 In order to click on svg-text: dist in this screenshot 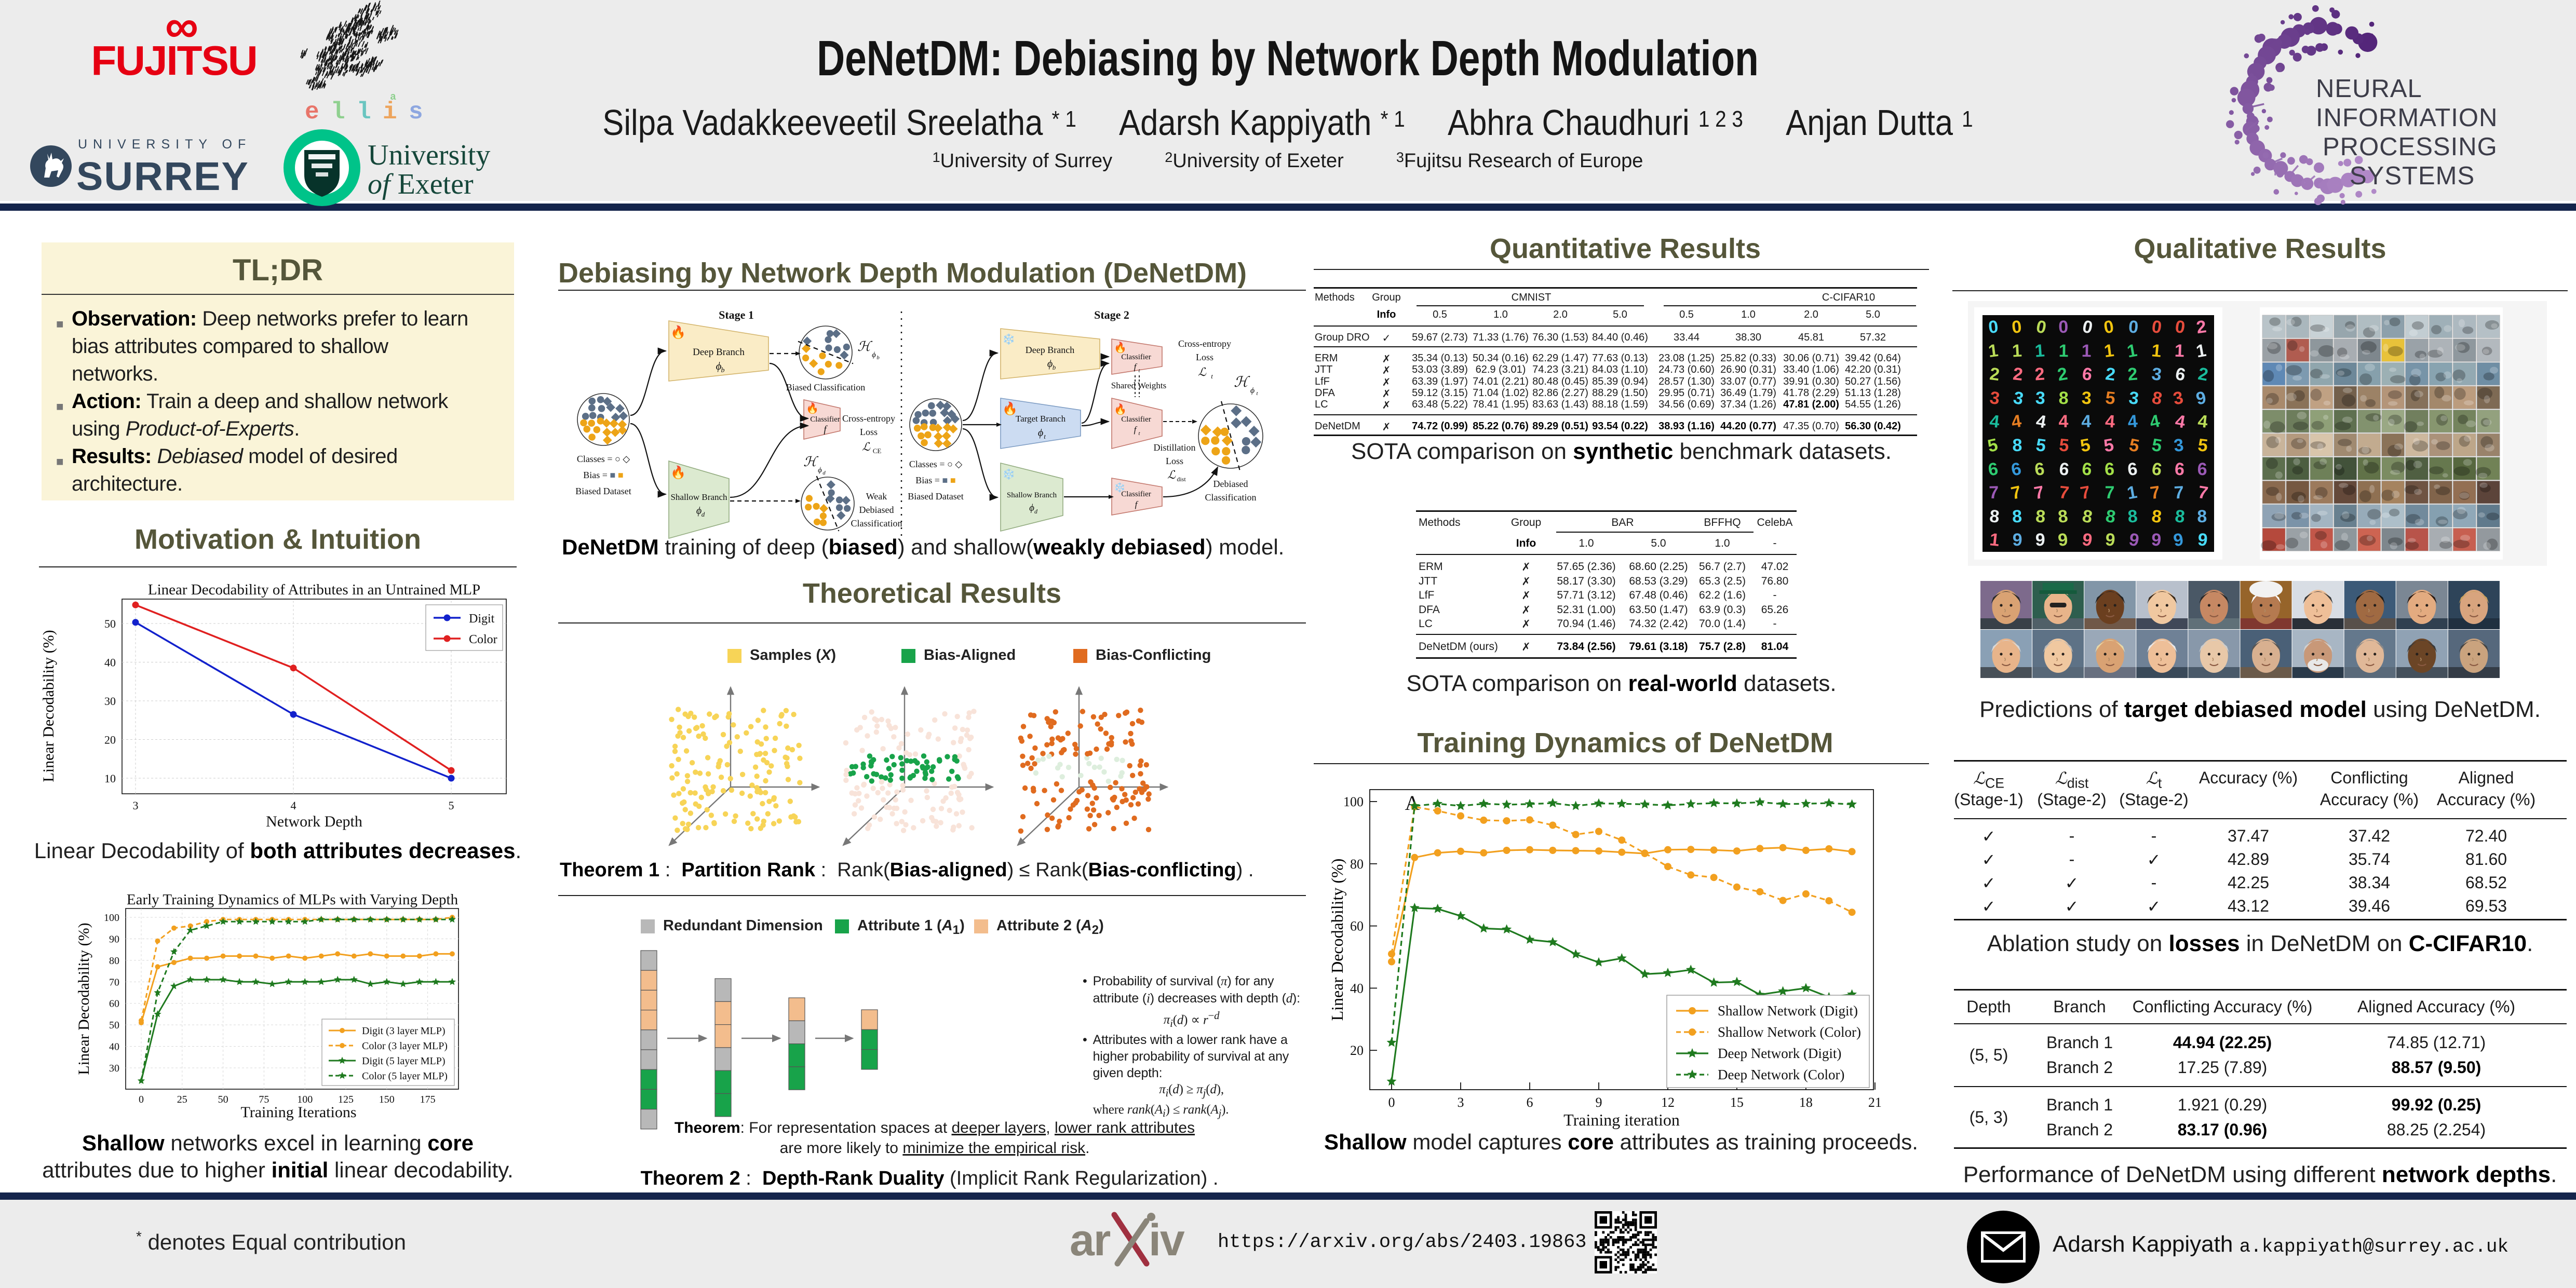, I will do `click(1181, 479)`.